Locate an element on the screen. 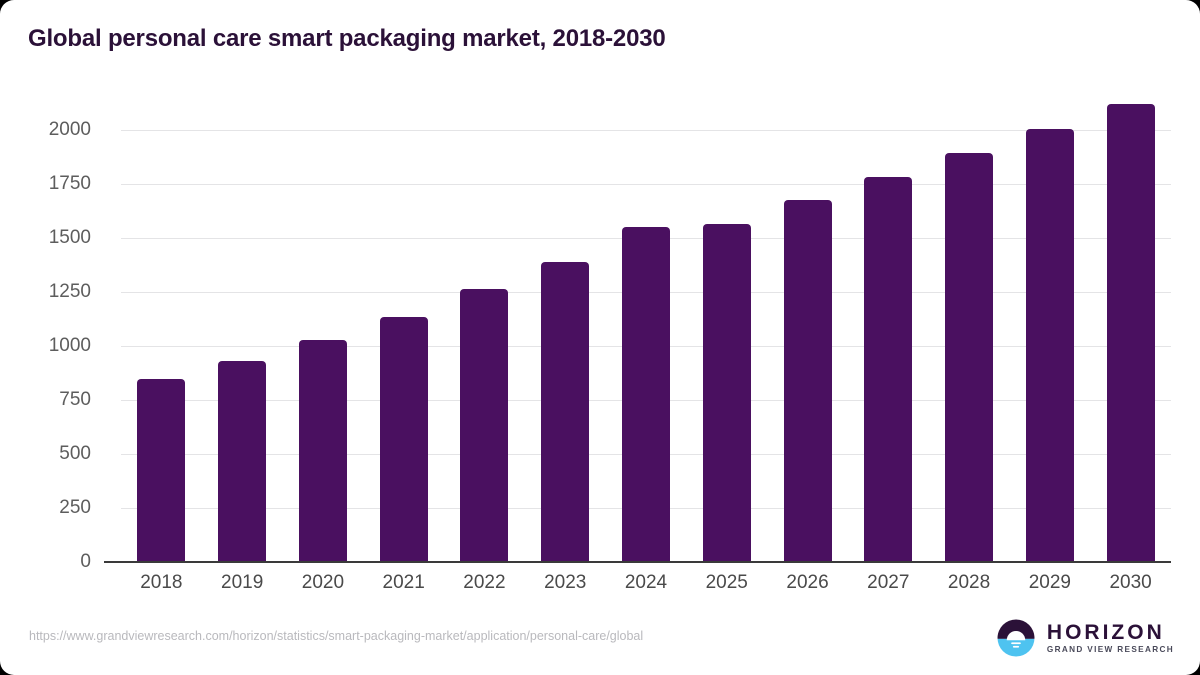 Image resolution: width=1200 pixels, height=675 pixels. horizon-logo: HORIZON GRAND VIEW RESEARCH is located at coordinates (1084, 638).